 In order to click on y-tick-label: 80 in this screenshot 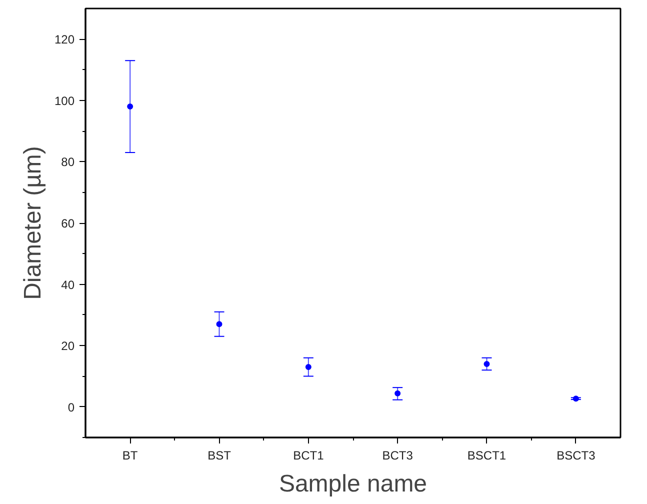, I will do `click(68, 162)`.